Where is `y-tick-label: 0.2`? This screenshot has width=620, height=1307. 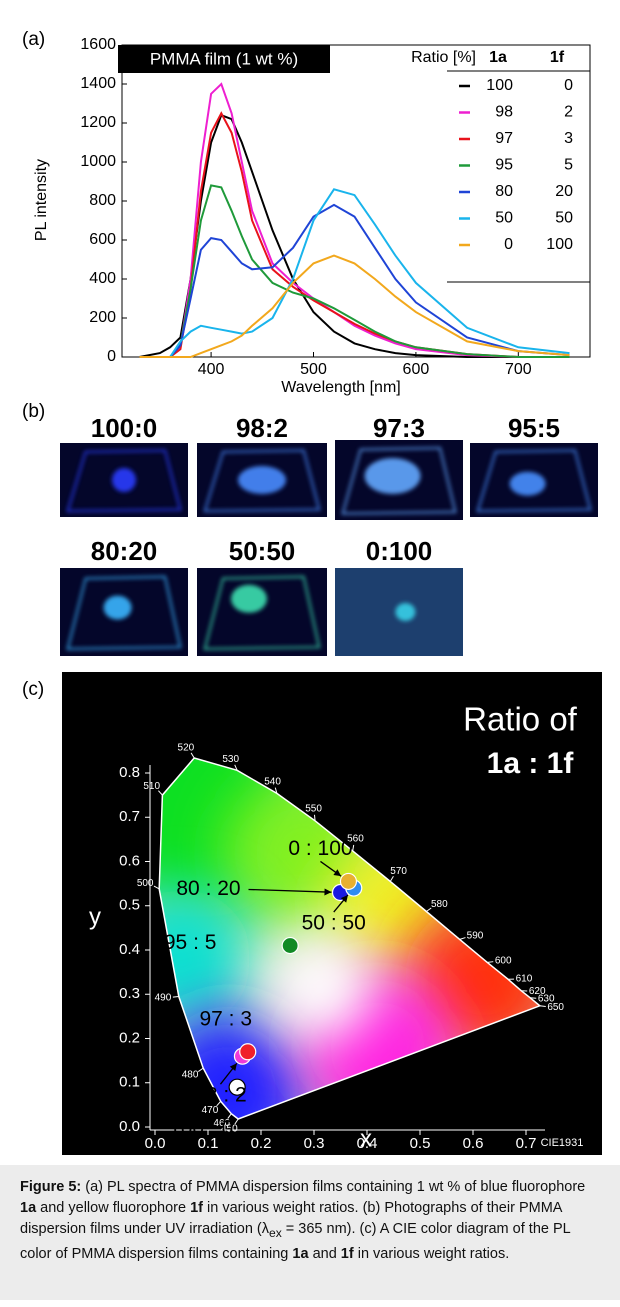
y-tick-label: 0.2 is located at coordinates (129, 1037).